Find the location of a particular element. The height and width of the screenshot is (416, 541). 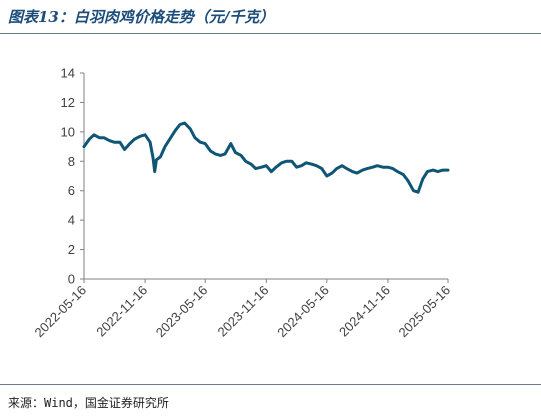

top-divider is located at coordinates (270, 33).